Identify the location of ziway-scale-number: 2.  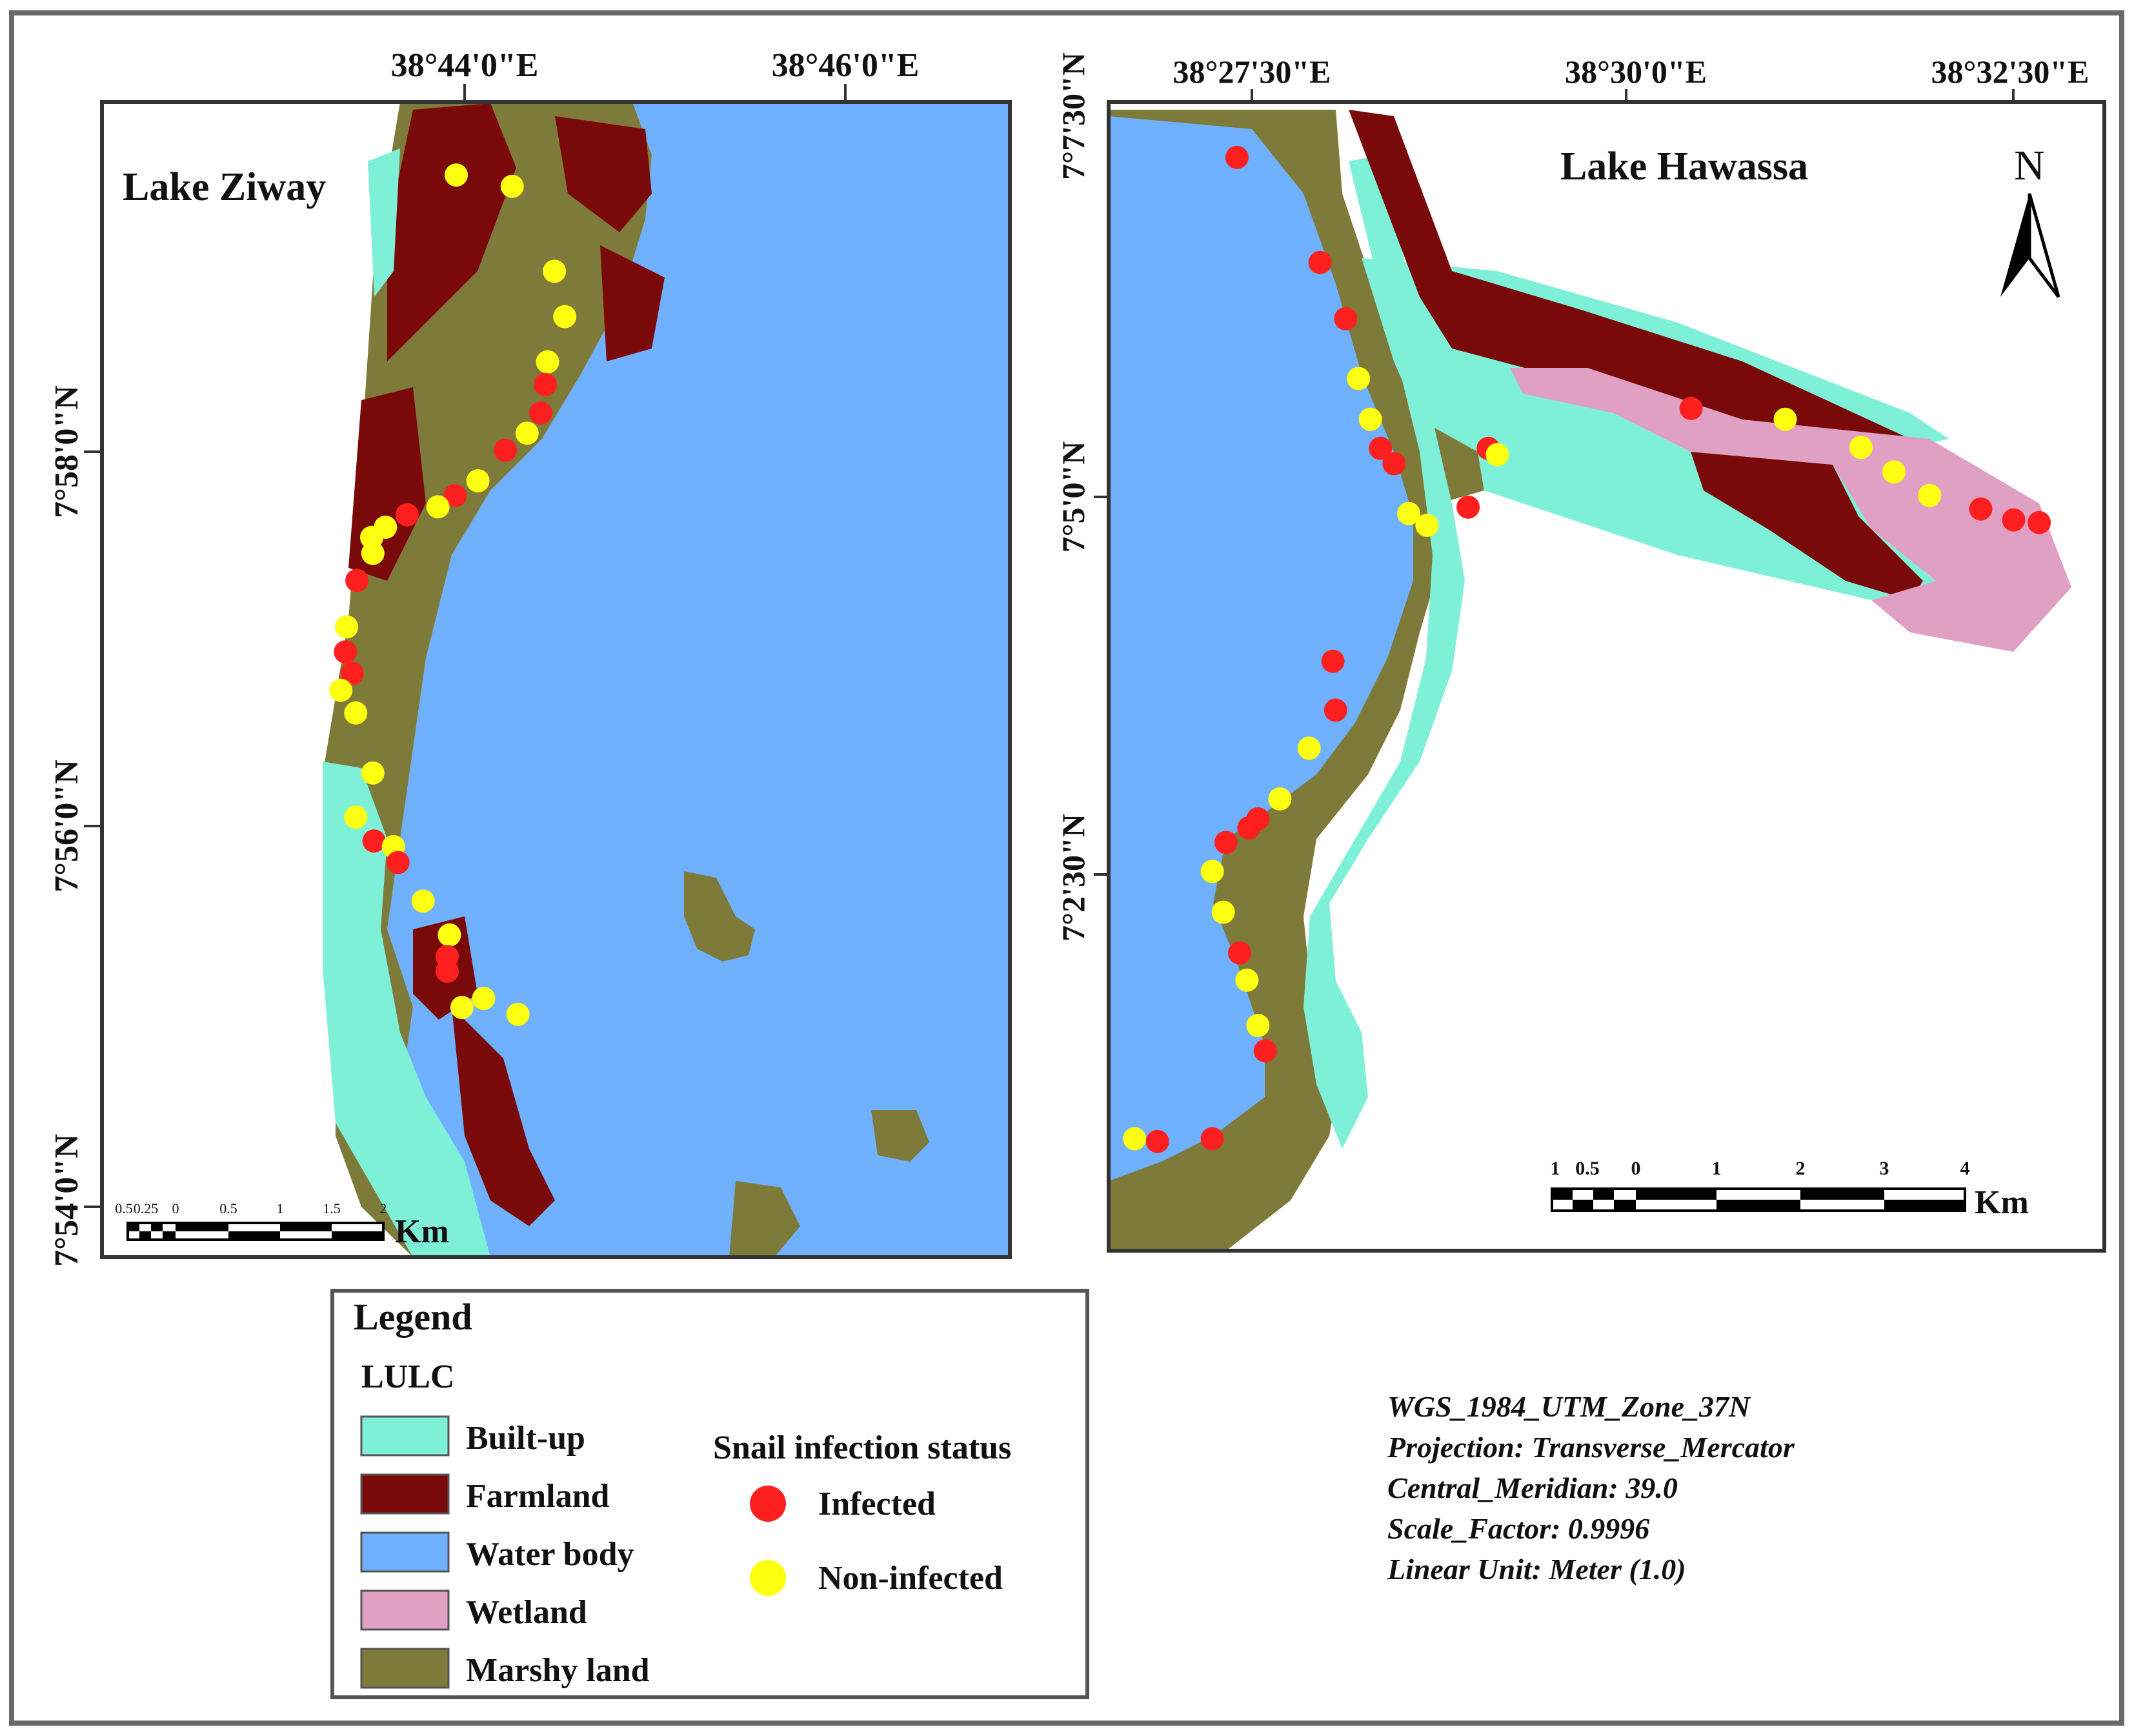
(384, 1208).